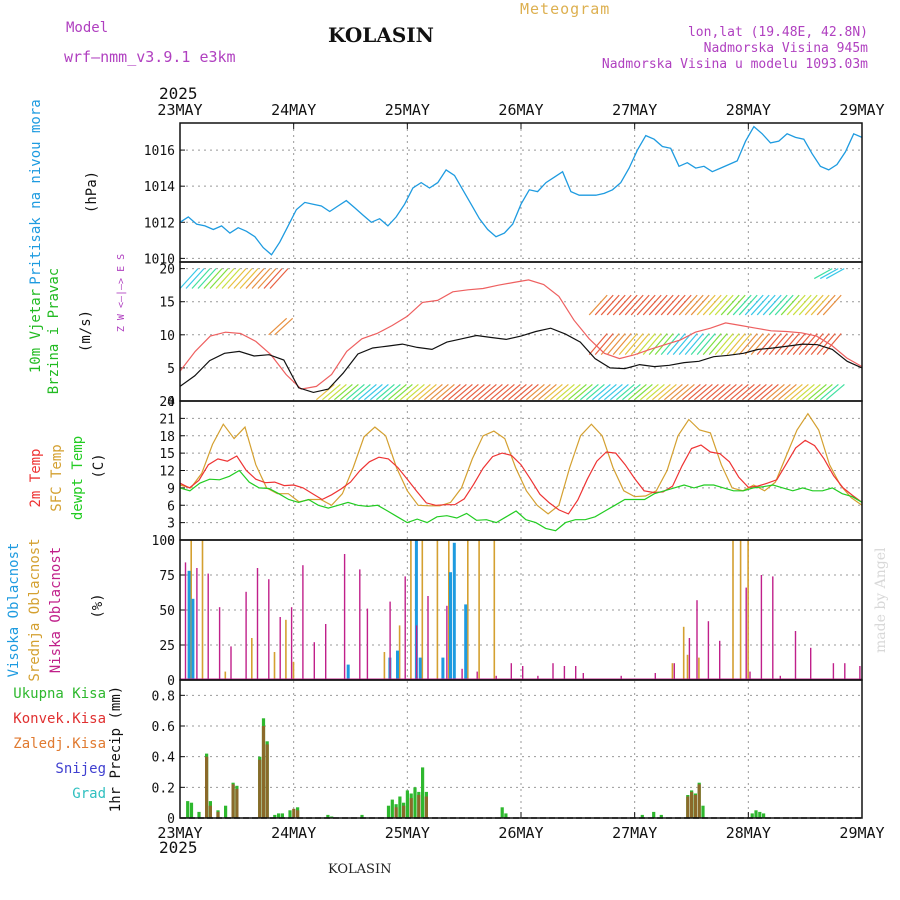 The height and width of the screenshot is (900, 900). Describe the element at coordinates (881, 600) in the screenshot. I see `credit: made by Angel` at that location.